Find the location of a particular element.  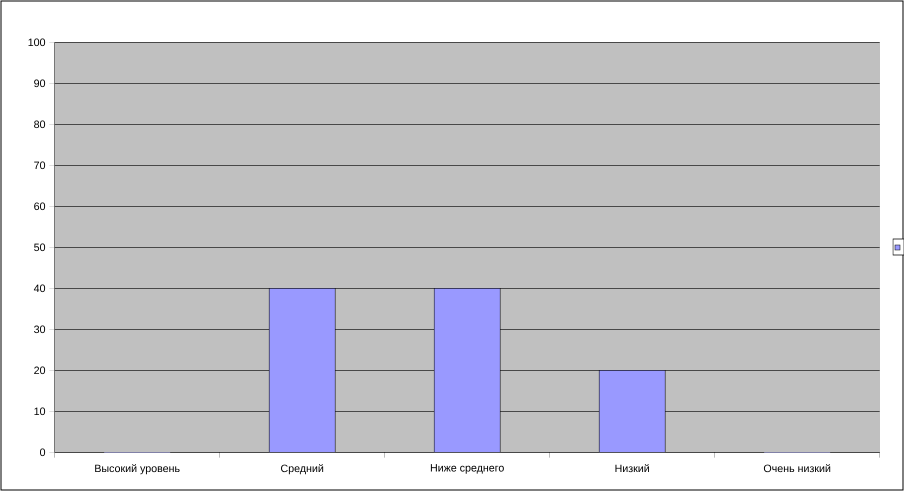

x-tick-label: Ниже среднего is located at coordinates (467, 469).